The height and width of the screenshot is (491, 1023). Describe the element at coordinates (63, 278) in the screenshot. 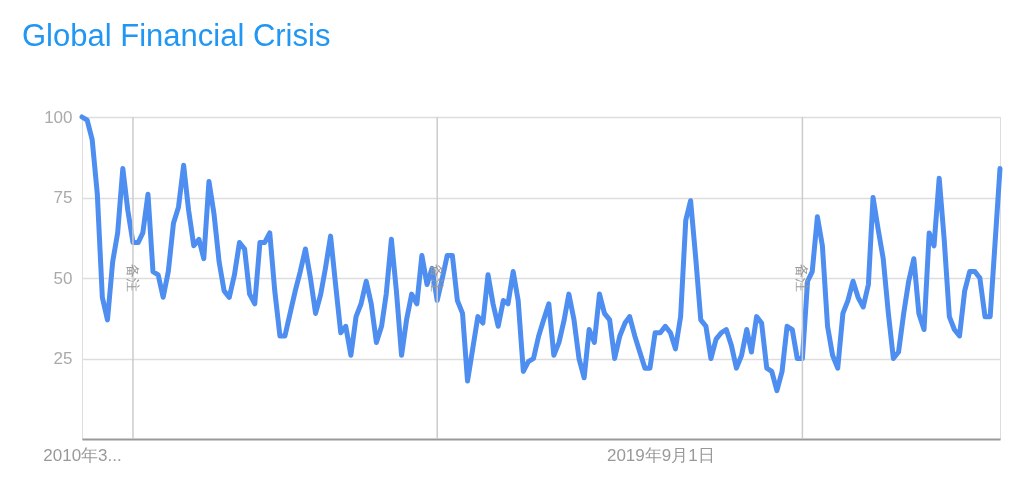

I see `y-tick-label: 50` at that location.